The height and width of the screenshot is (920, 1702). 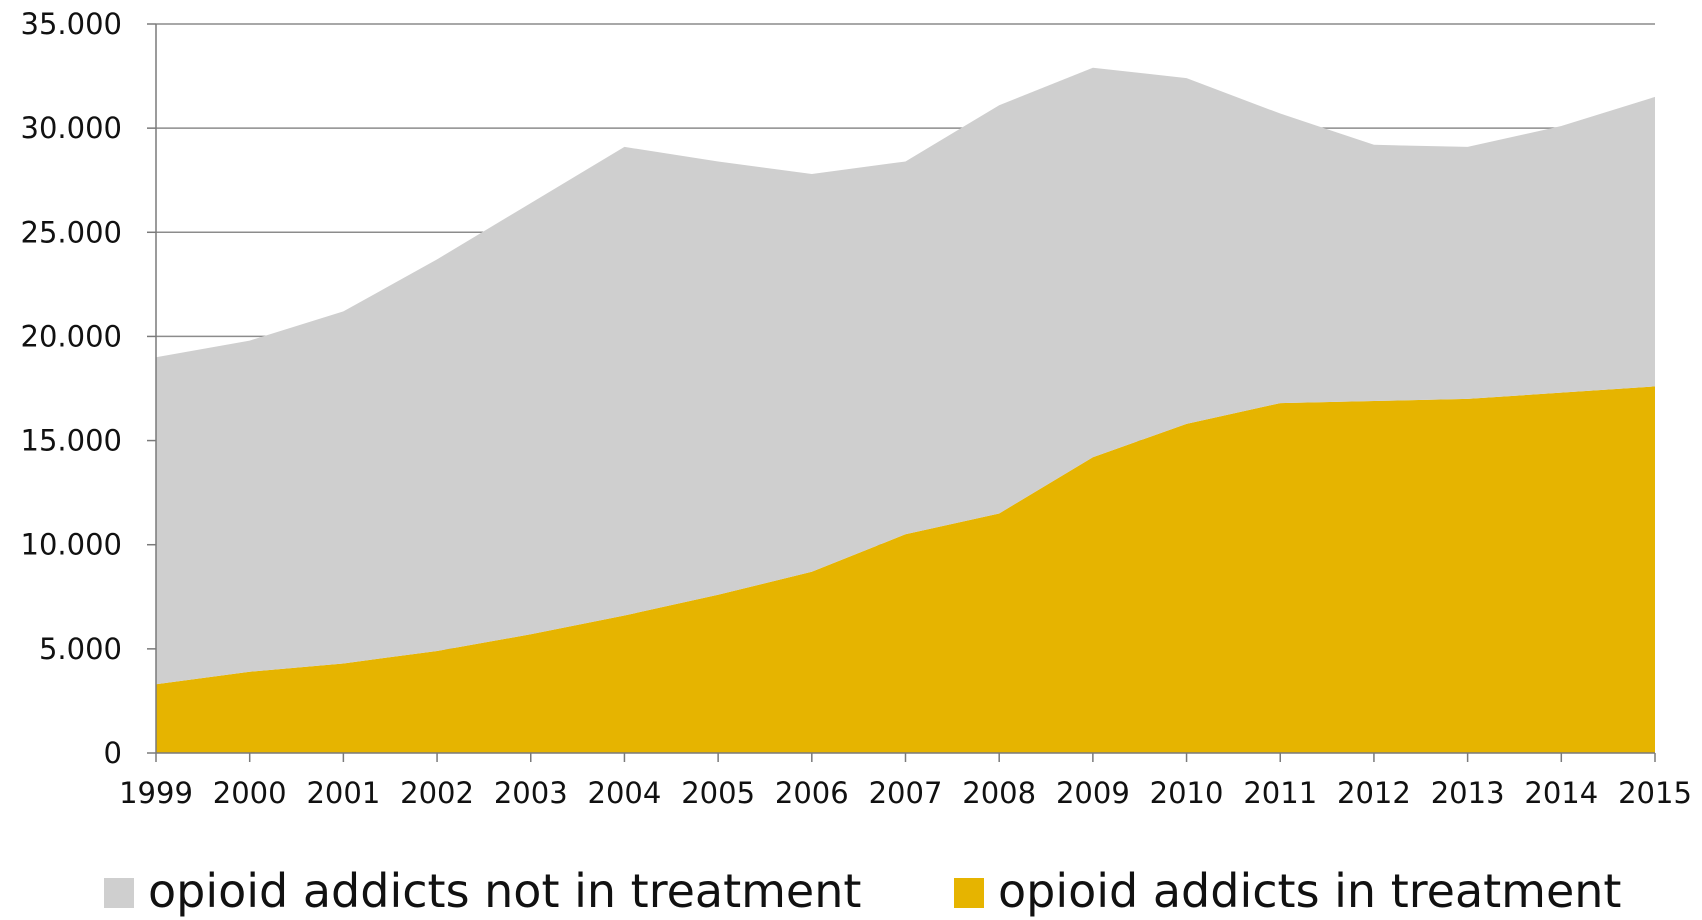 What do you see at coordinates (812, 793) in the screenshot?
I see `x-tick-label: 2006` at bounding box center [812, 793].